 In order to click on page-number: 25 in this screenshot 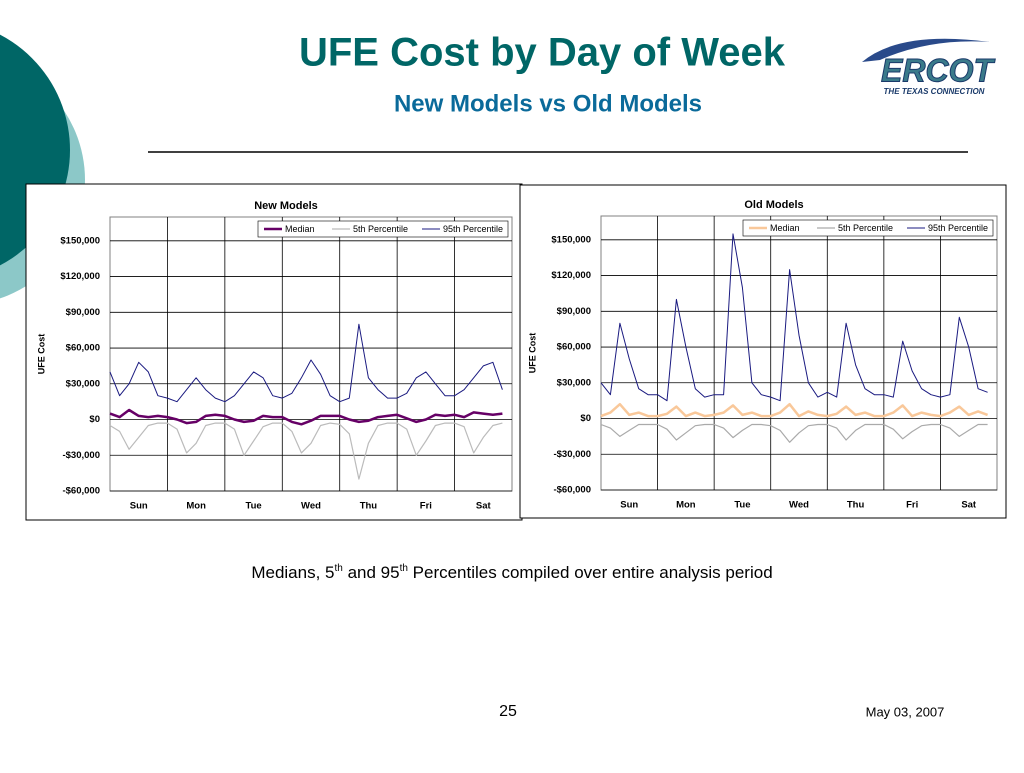, I will do `click(508, 711)`.